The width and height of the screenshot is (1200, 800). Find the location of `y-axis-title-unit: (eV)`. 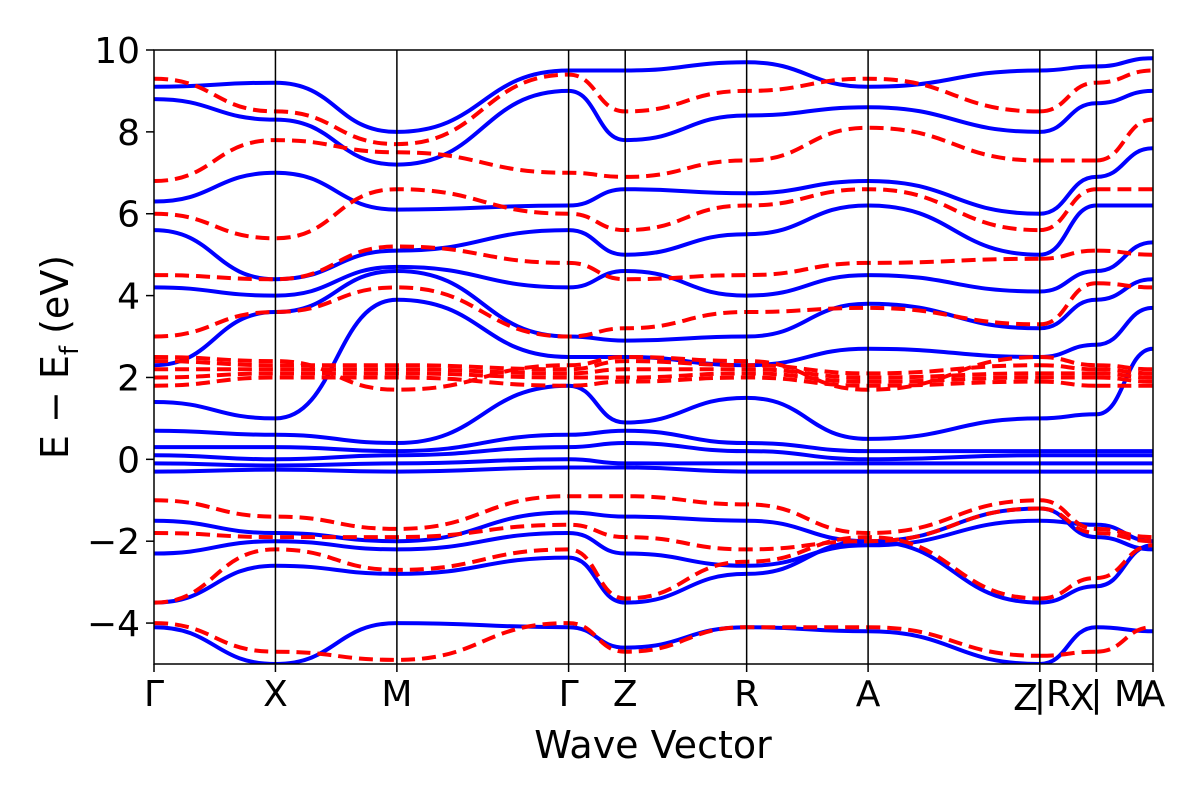

y-axis-title-unit: (eV) is located at coordinates (55, 300).